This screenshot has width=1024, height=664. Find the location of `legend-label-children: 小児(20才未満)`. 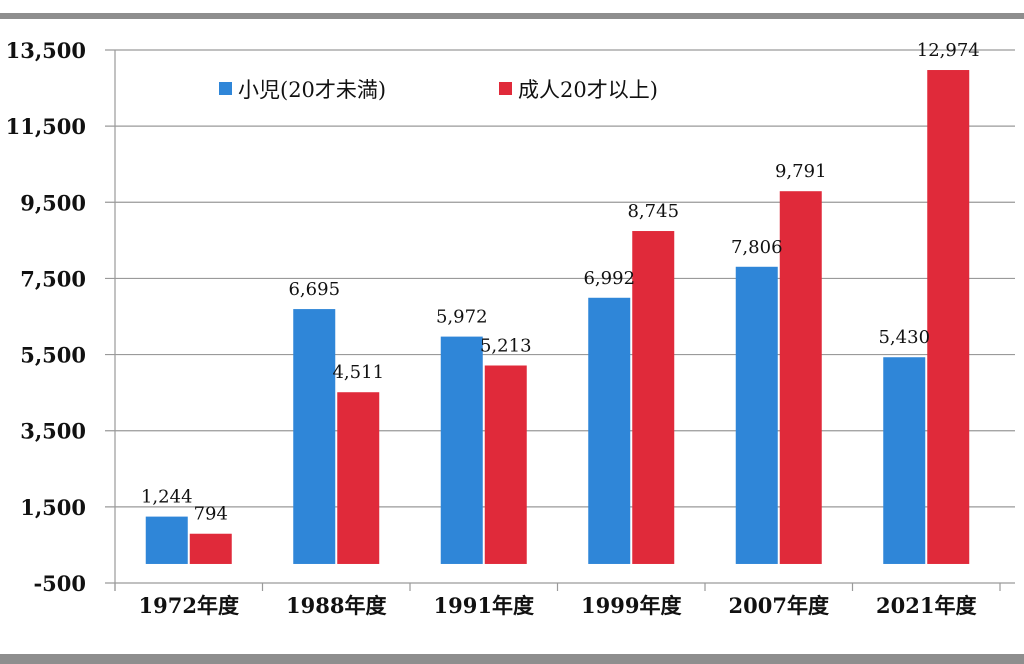

legend-label-children: 小児(20才未満) is located at coordinates (312, 90).